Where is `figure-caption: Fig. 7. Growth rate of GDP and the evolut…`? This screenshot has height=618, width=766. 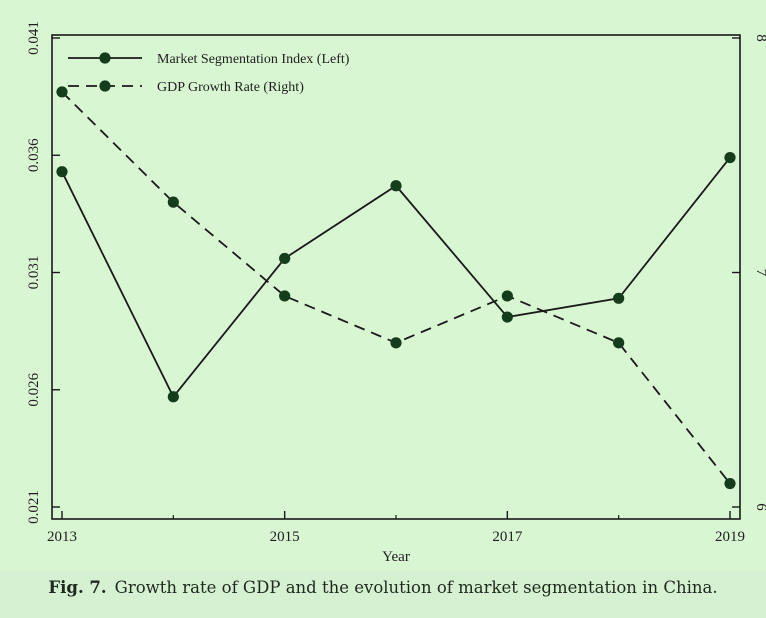
figure-caption: Fig. 7. Growth rate of GDP and the evolut… is located at coordinates (383, 587).